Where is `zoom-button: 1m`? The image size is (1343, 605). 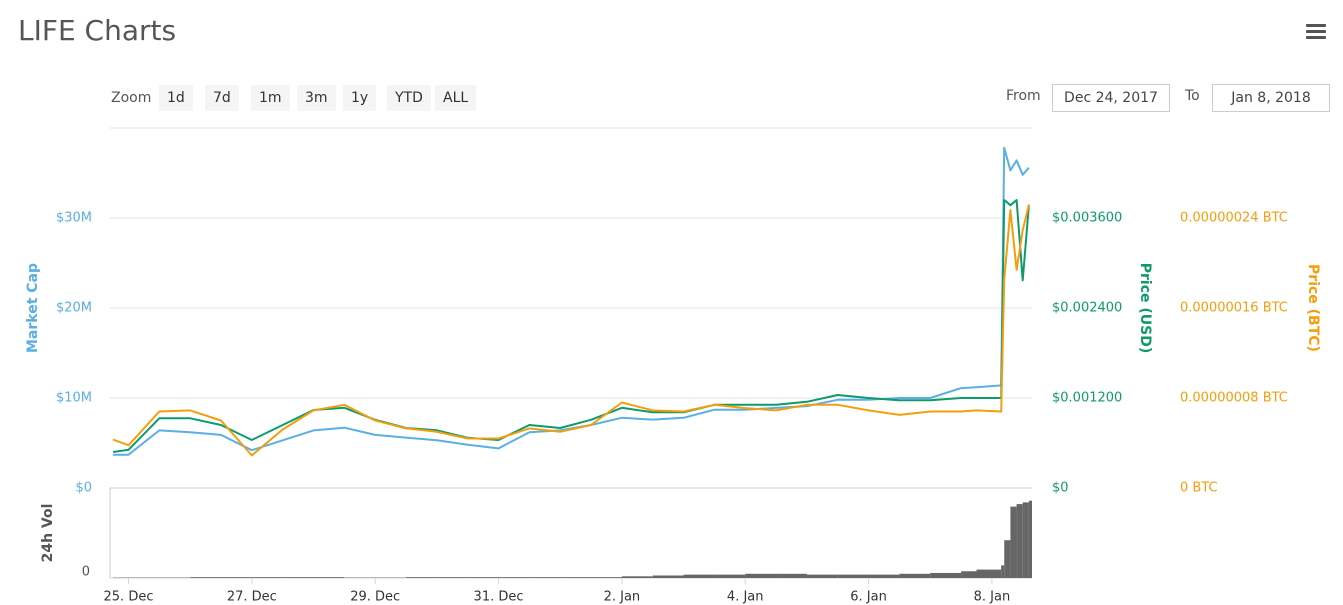
zoom-button: 1m is located at coordinates (270, 98).